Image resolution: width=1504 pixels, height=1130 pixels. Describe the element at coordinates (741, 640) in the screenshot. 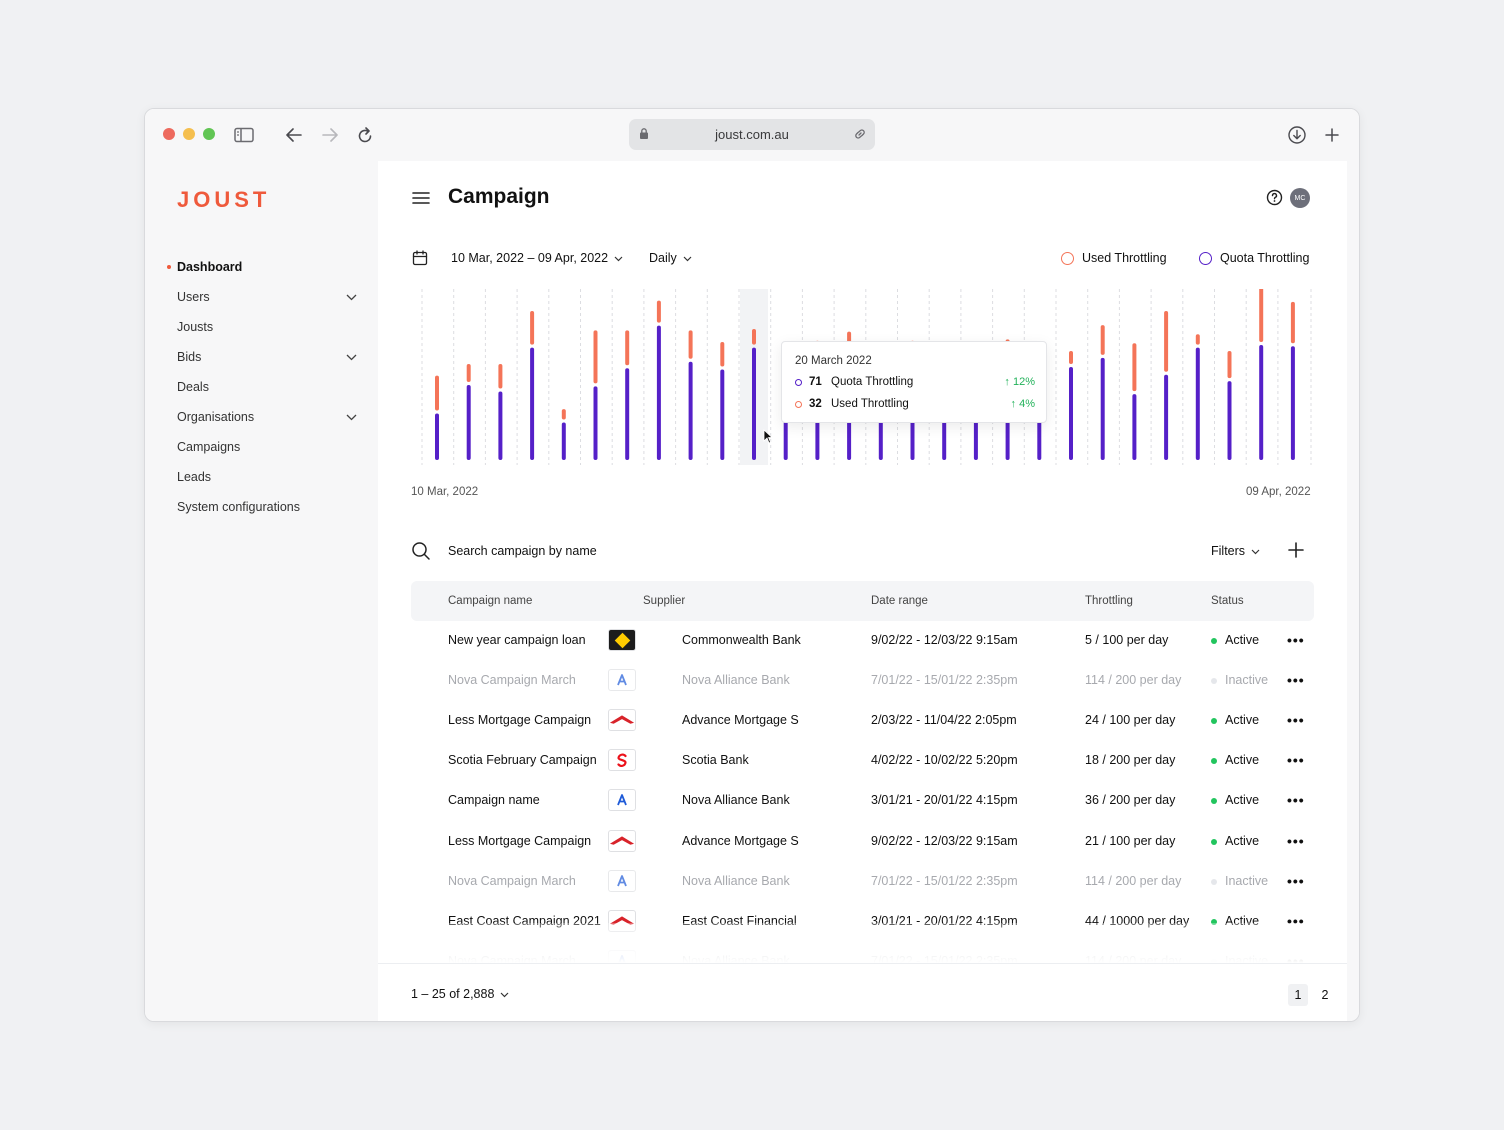

I see `supplier-cell: Commonwealth Bank` at that location.